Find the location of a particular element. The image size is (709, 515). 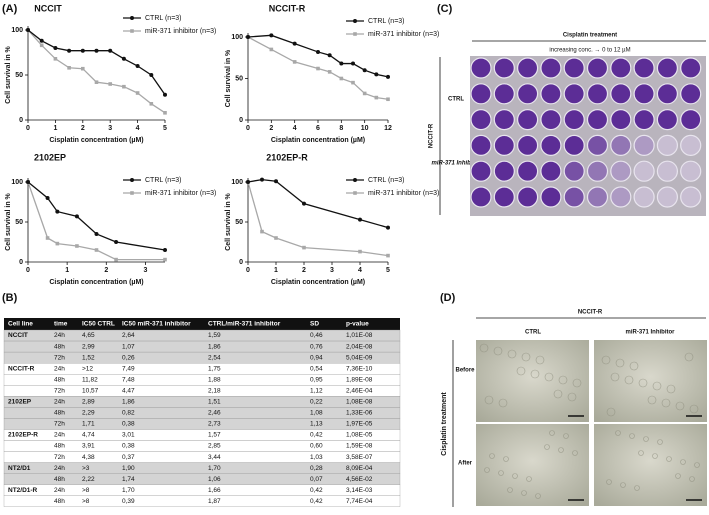

x-tick-label: 5 is located at coordinates (165, 128).